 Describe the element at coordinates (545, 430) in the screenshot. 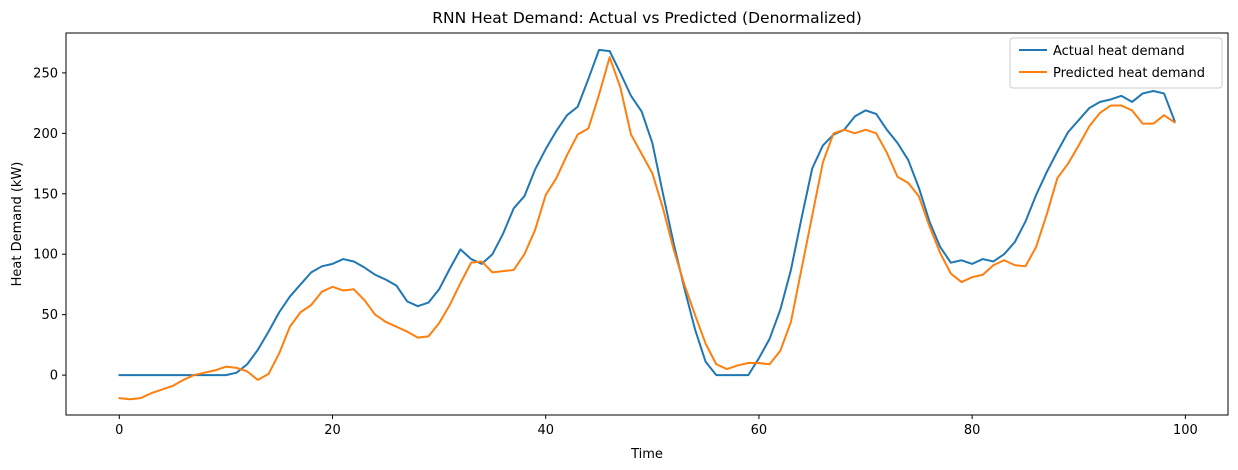

I see `x-tick-label: 40` at that location.